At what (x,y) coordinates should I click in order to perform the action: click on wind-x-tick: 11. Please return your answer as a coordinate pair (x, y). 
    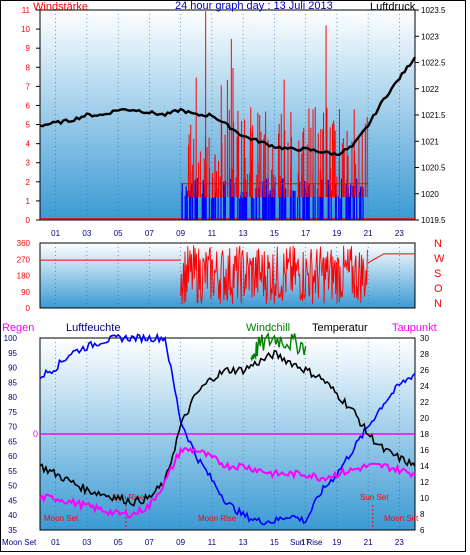
    Looking at the image, I should click on (212, 233).